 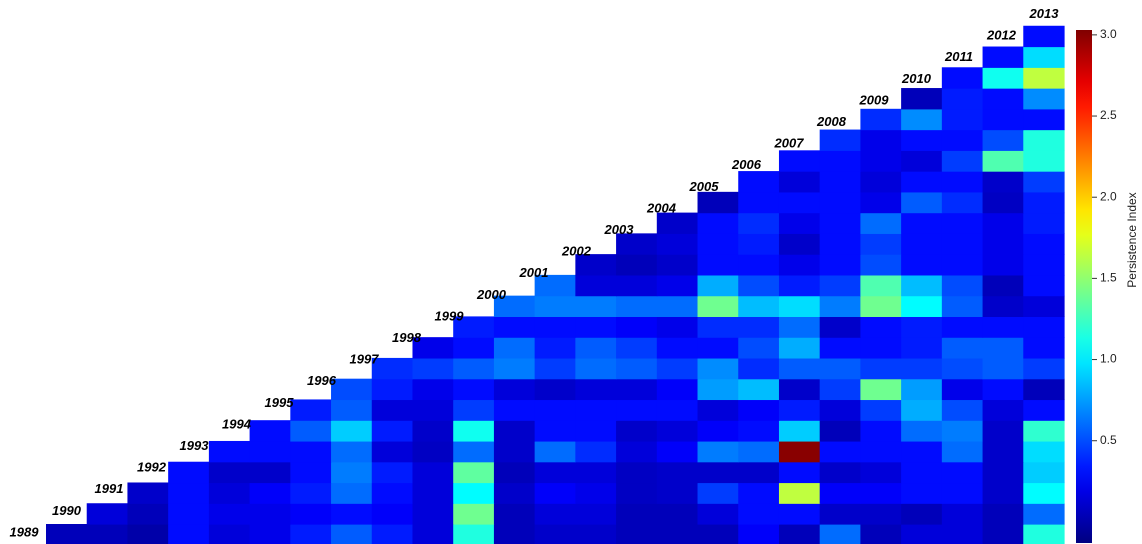 I want to click on year-label: 1999, so click(x=450, y=315).